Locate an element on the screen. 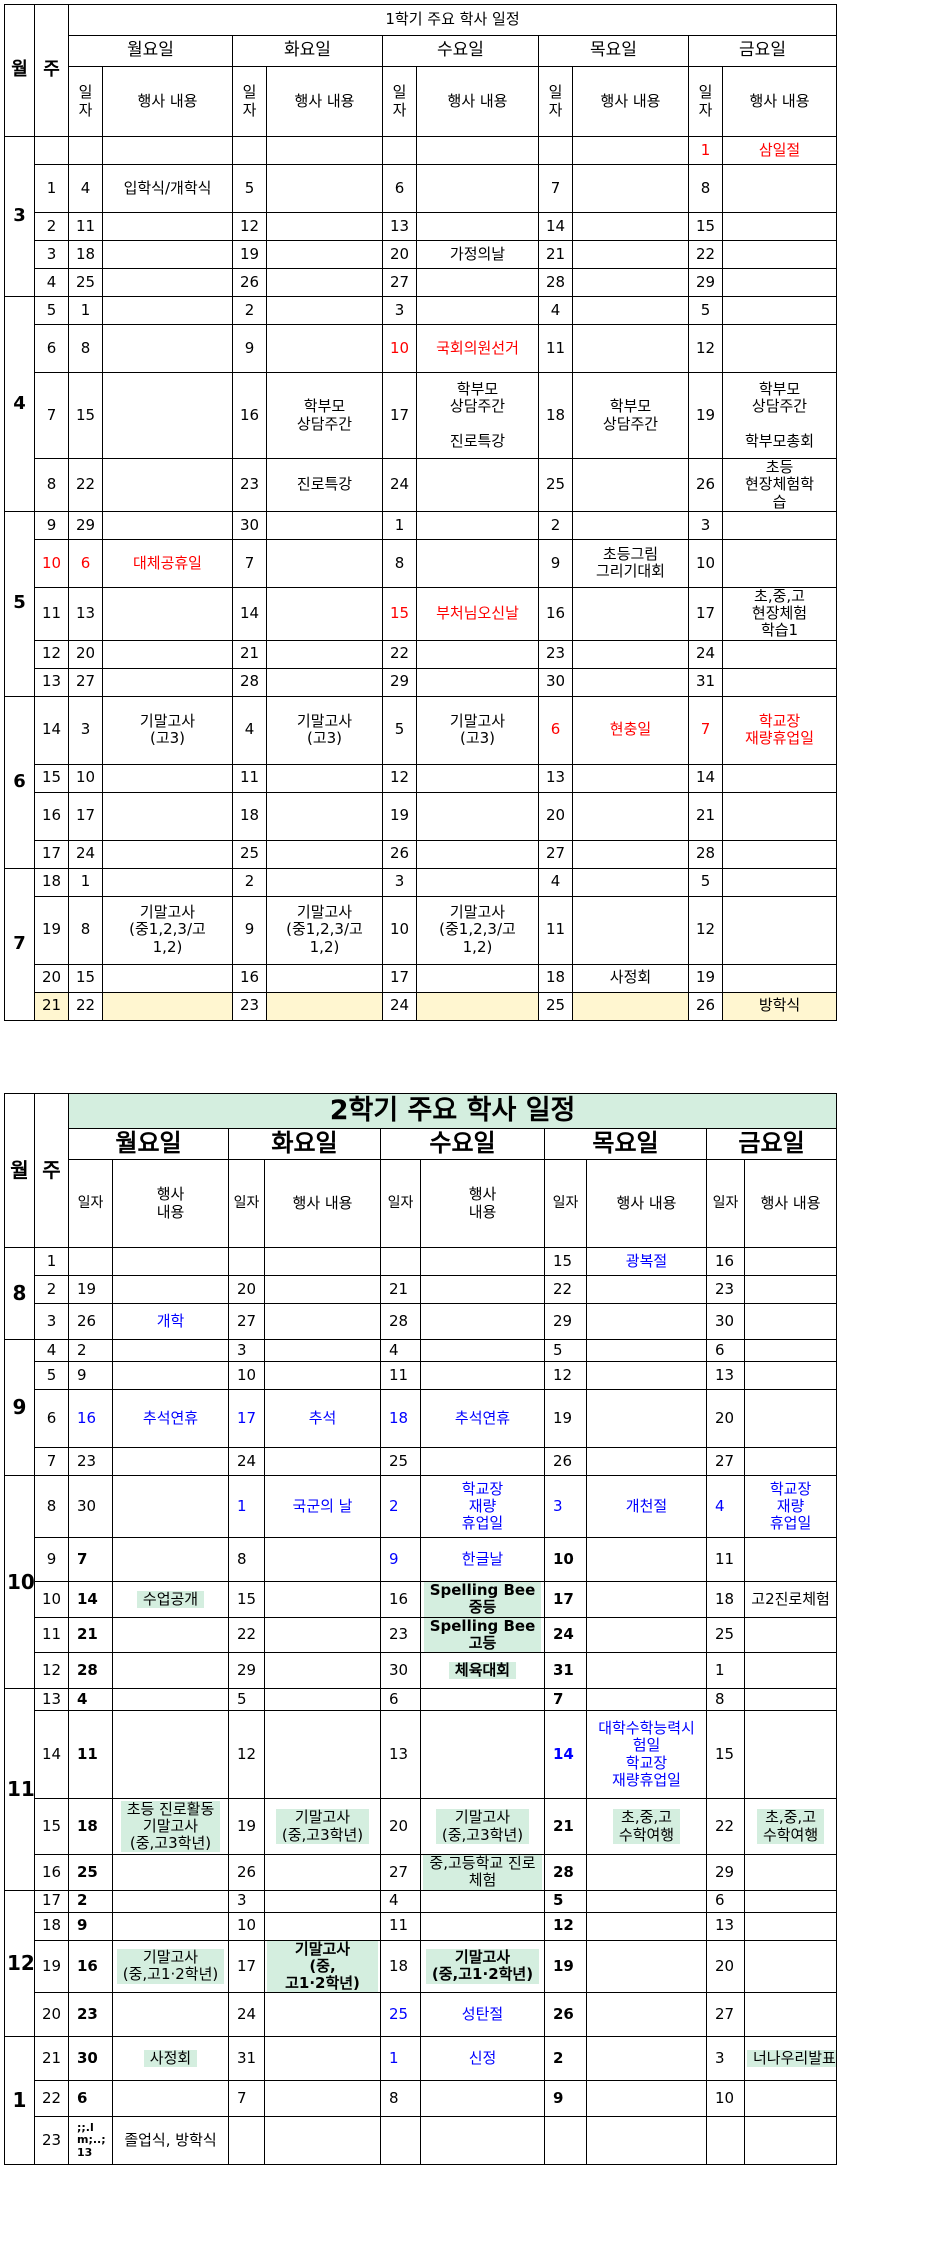 The width and height of the screenshot is (931, 2260). date-cell: 3 is located at coordinates (399, 882).